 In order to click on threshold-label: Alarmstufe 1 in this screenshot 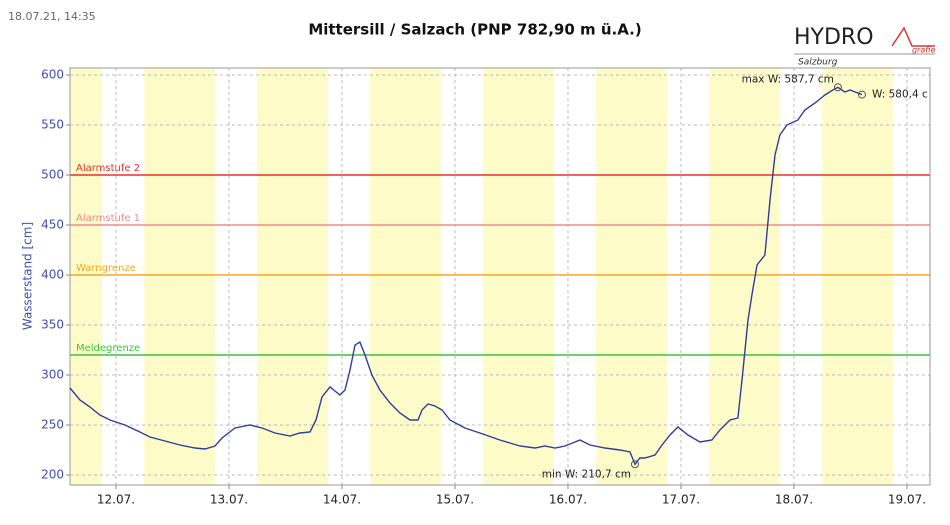, I will do `click(108, 218)`.